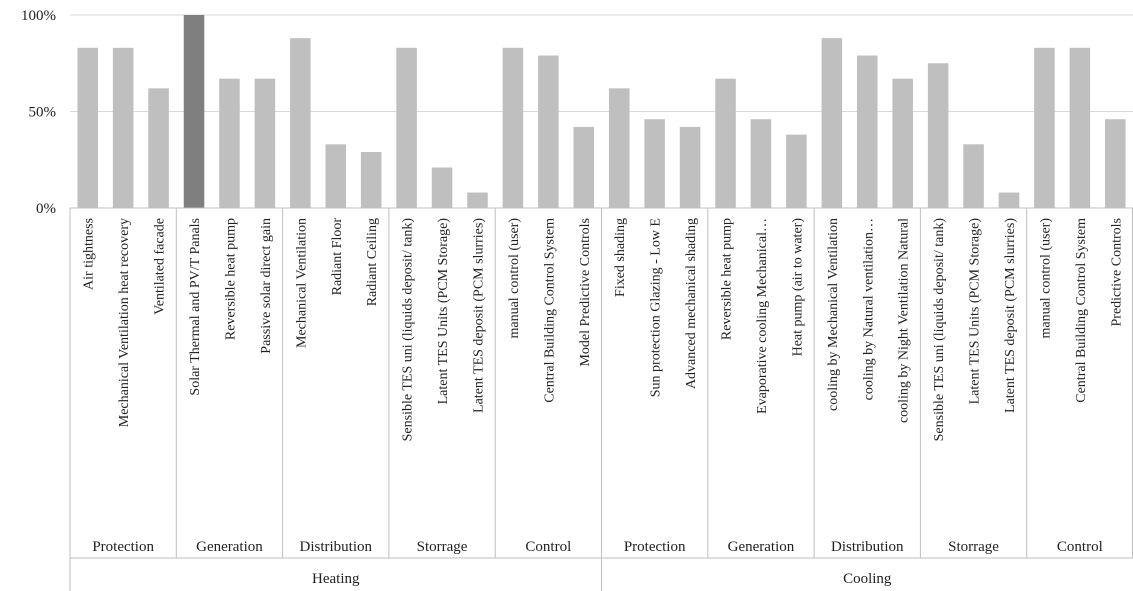 The width and height of the screenshot is (1133, 591). Describe the element at coordinates (585, 292) in the screenshot. I see `category-label: Model Predictive Controls` at that location.